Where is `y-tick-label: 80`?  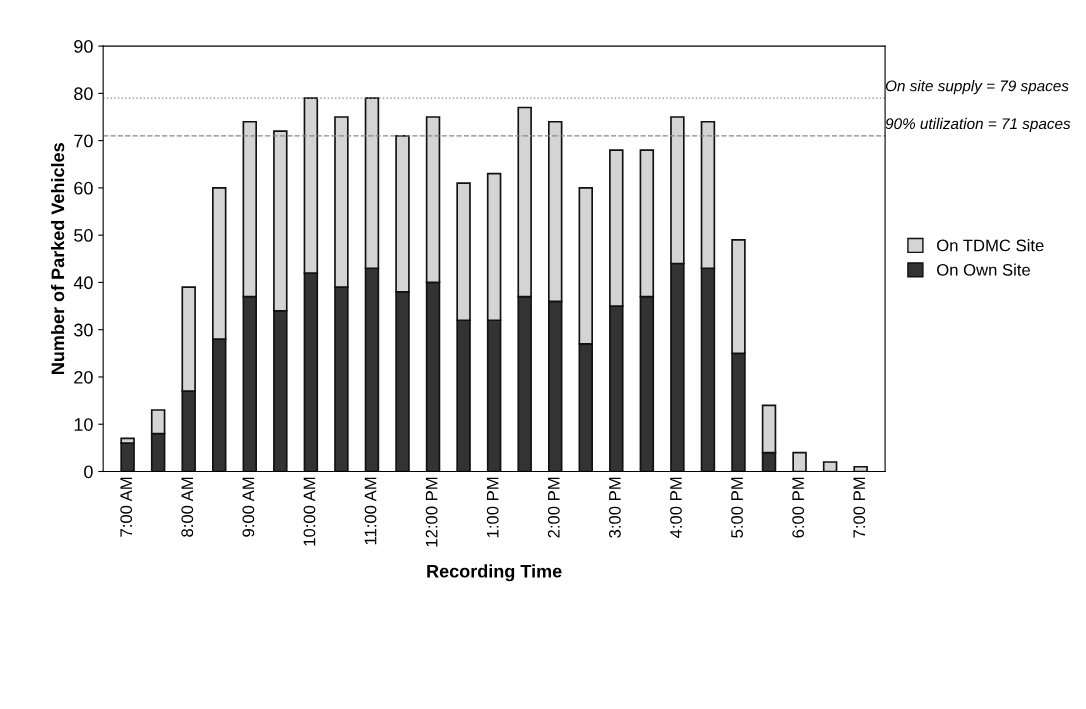 y-tick-label: 80 is located at coordinates (83, 94).